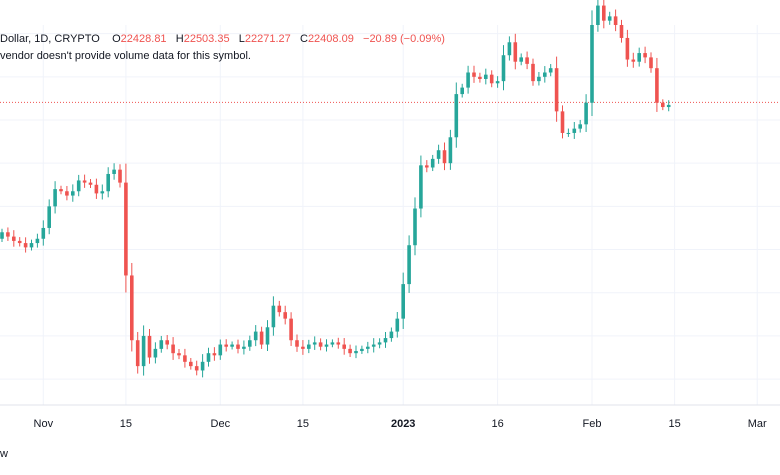  I want to click on x-tick-label: 15, so click(674, 424).